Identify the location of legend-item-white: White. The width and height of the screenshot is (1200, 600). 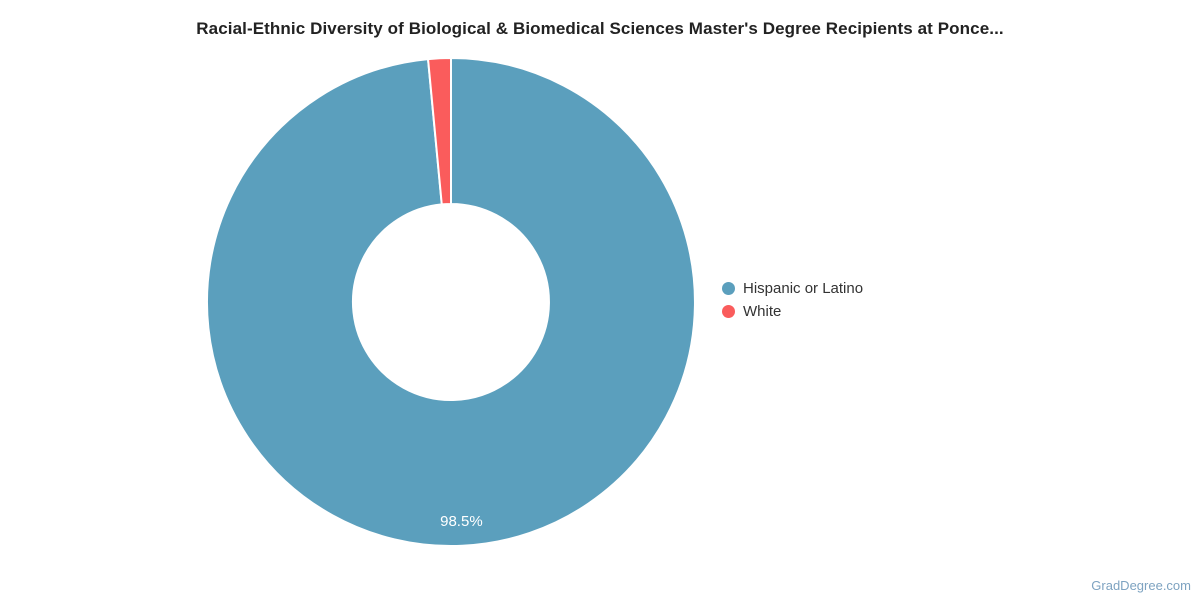
(792, 311).